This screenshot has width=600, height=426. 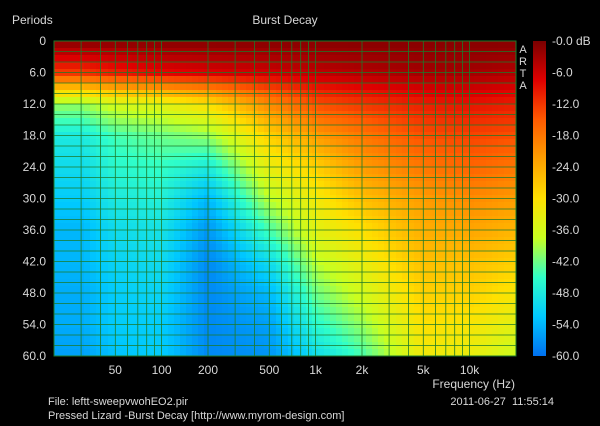 I want to click on y-tick-label: 18.0, so click(x=35, y=136).